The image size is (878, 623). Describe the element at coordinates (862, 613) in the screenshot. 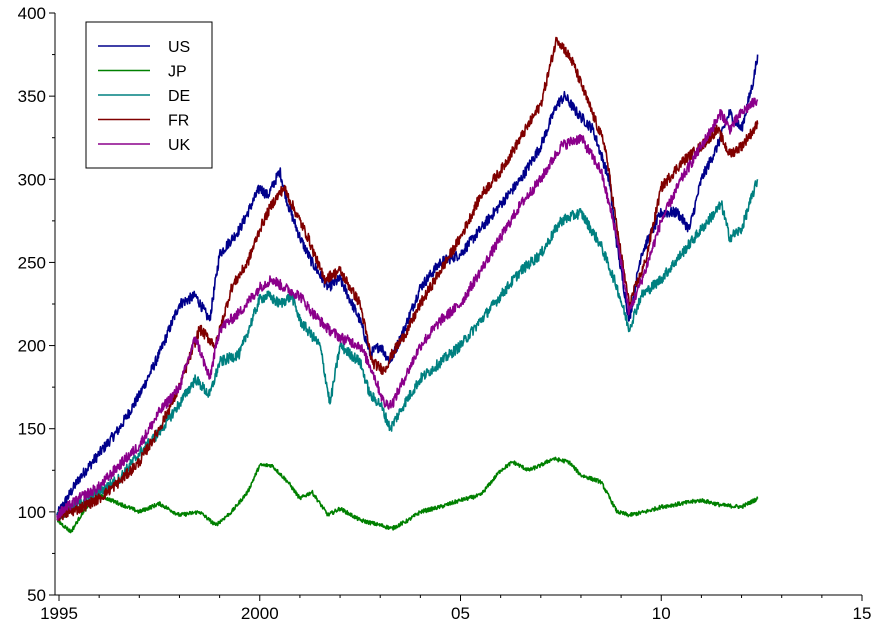

I see `x-tick-label: 15` at that location.